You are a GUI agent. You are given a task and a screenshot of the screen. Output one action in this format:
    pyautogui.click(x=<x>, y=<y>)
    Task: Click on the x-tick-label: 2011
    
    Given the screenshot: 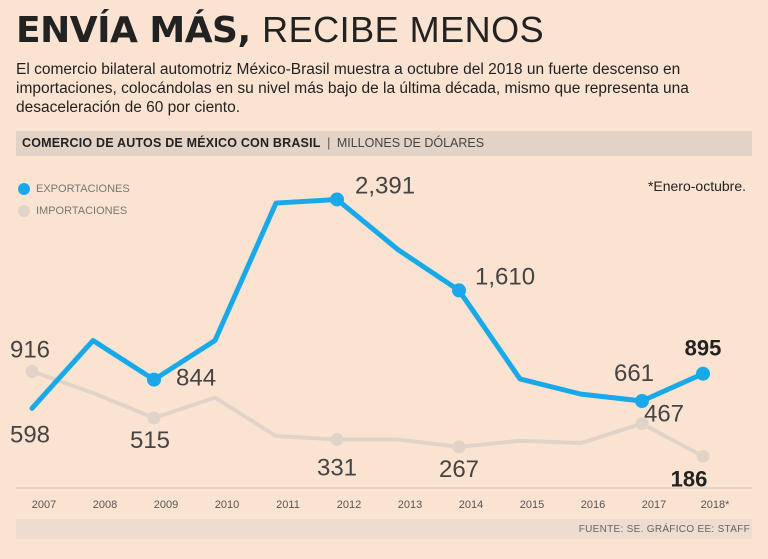 What is the action you would take?
    pyautogui.click(x=288, y=505)
    